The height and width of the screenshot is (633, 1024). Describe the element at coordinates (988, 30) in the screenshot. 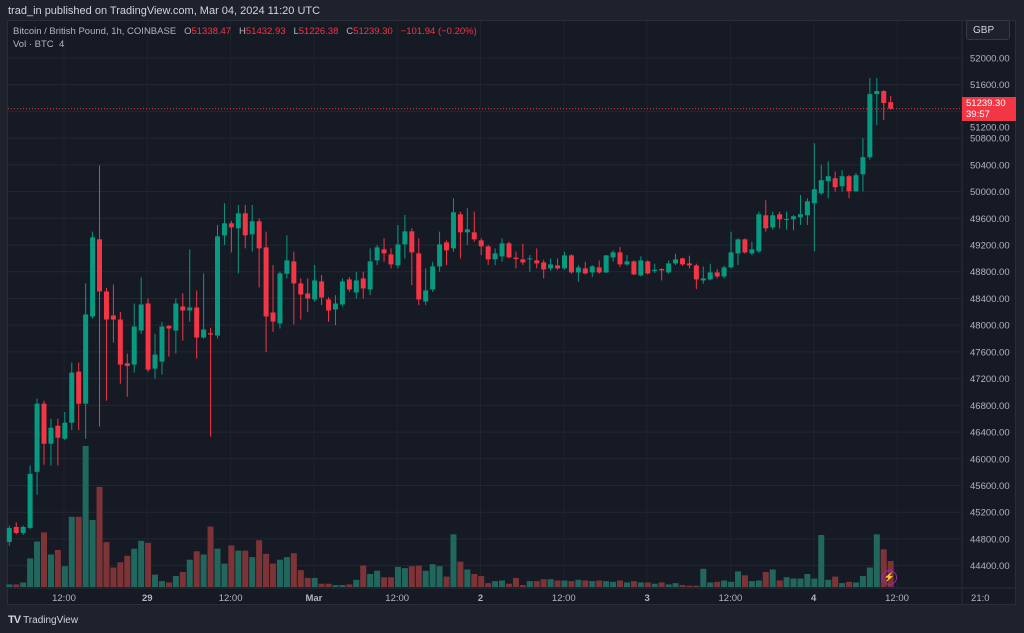

I see `currency-button: GBP` at that location.